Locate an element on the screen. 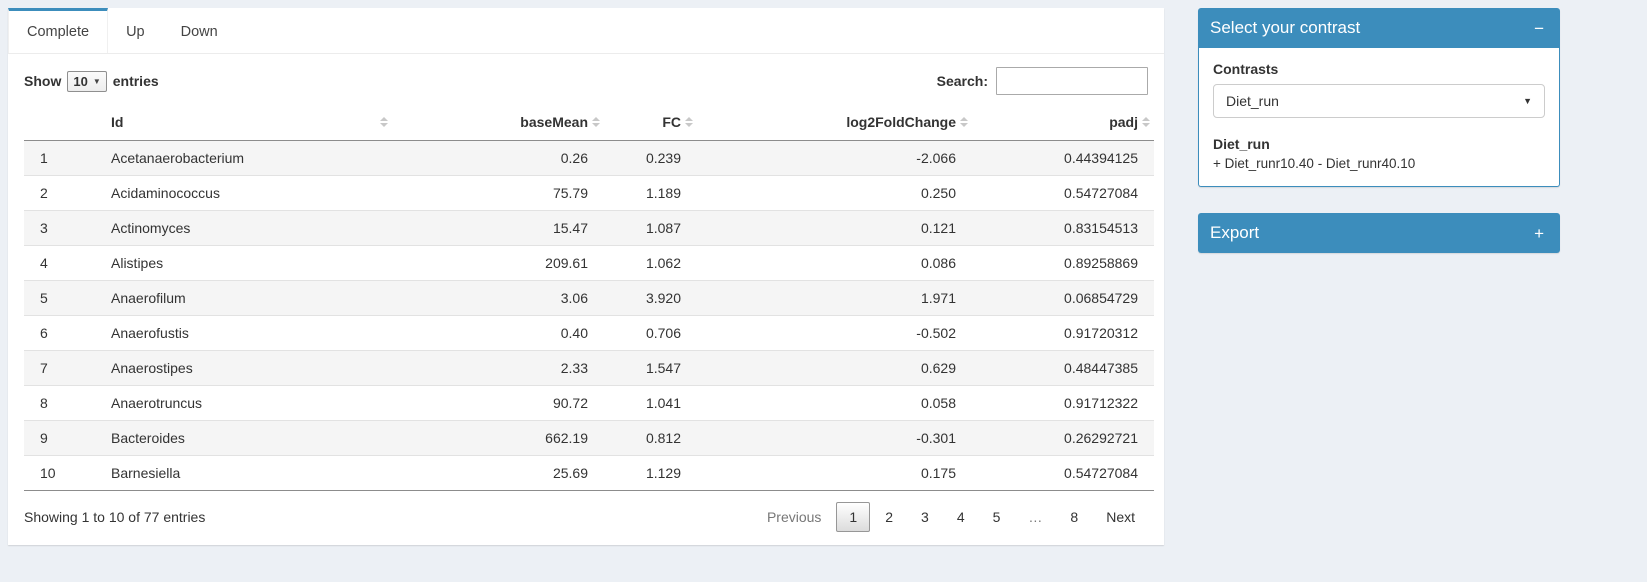  pagination-button: 3 is located at coordinates (925, 517).